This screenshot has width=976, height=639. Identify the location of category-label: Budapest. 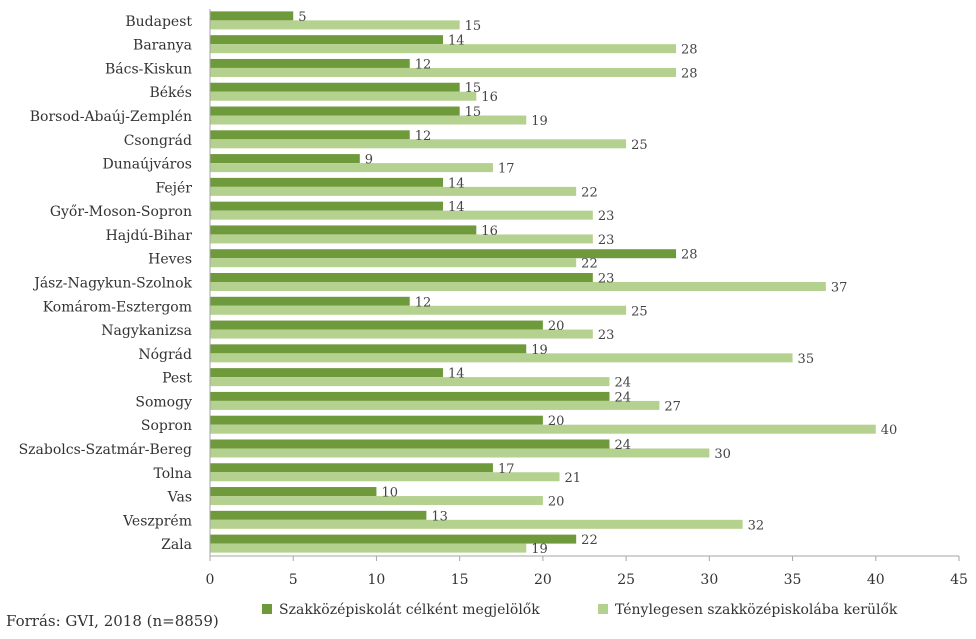
(158, 22).